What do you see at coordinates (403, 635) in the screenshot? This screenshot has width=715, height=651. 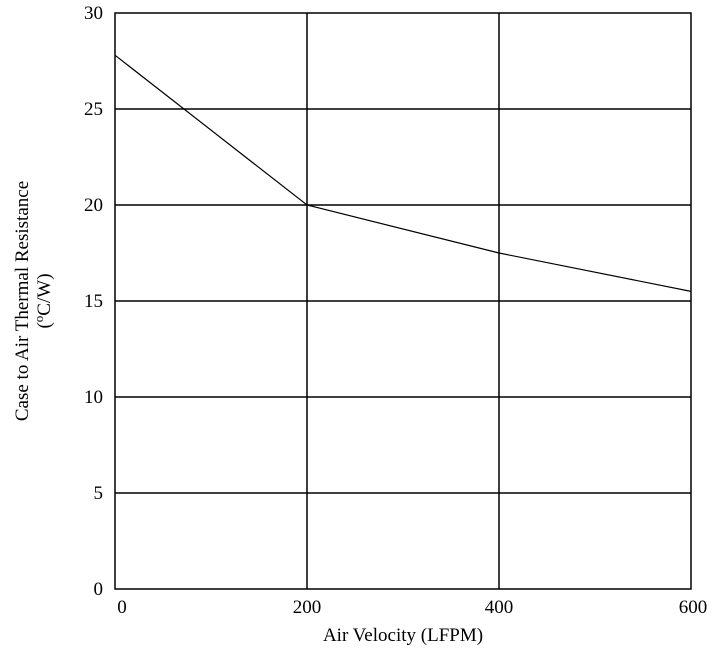 I see `x-axis-label: Air Velocity (LFPM)` at bounding box center [403, 635].